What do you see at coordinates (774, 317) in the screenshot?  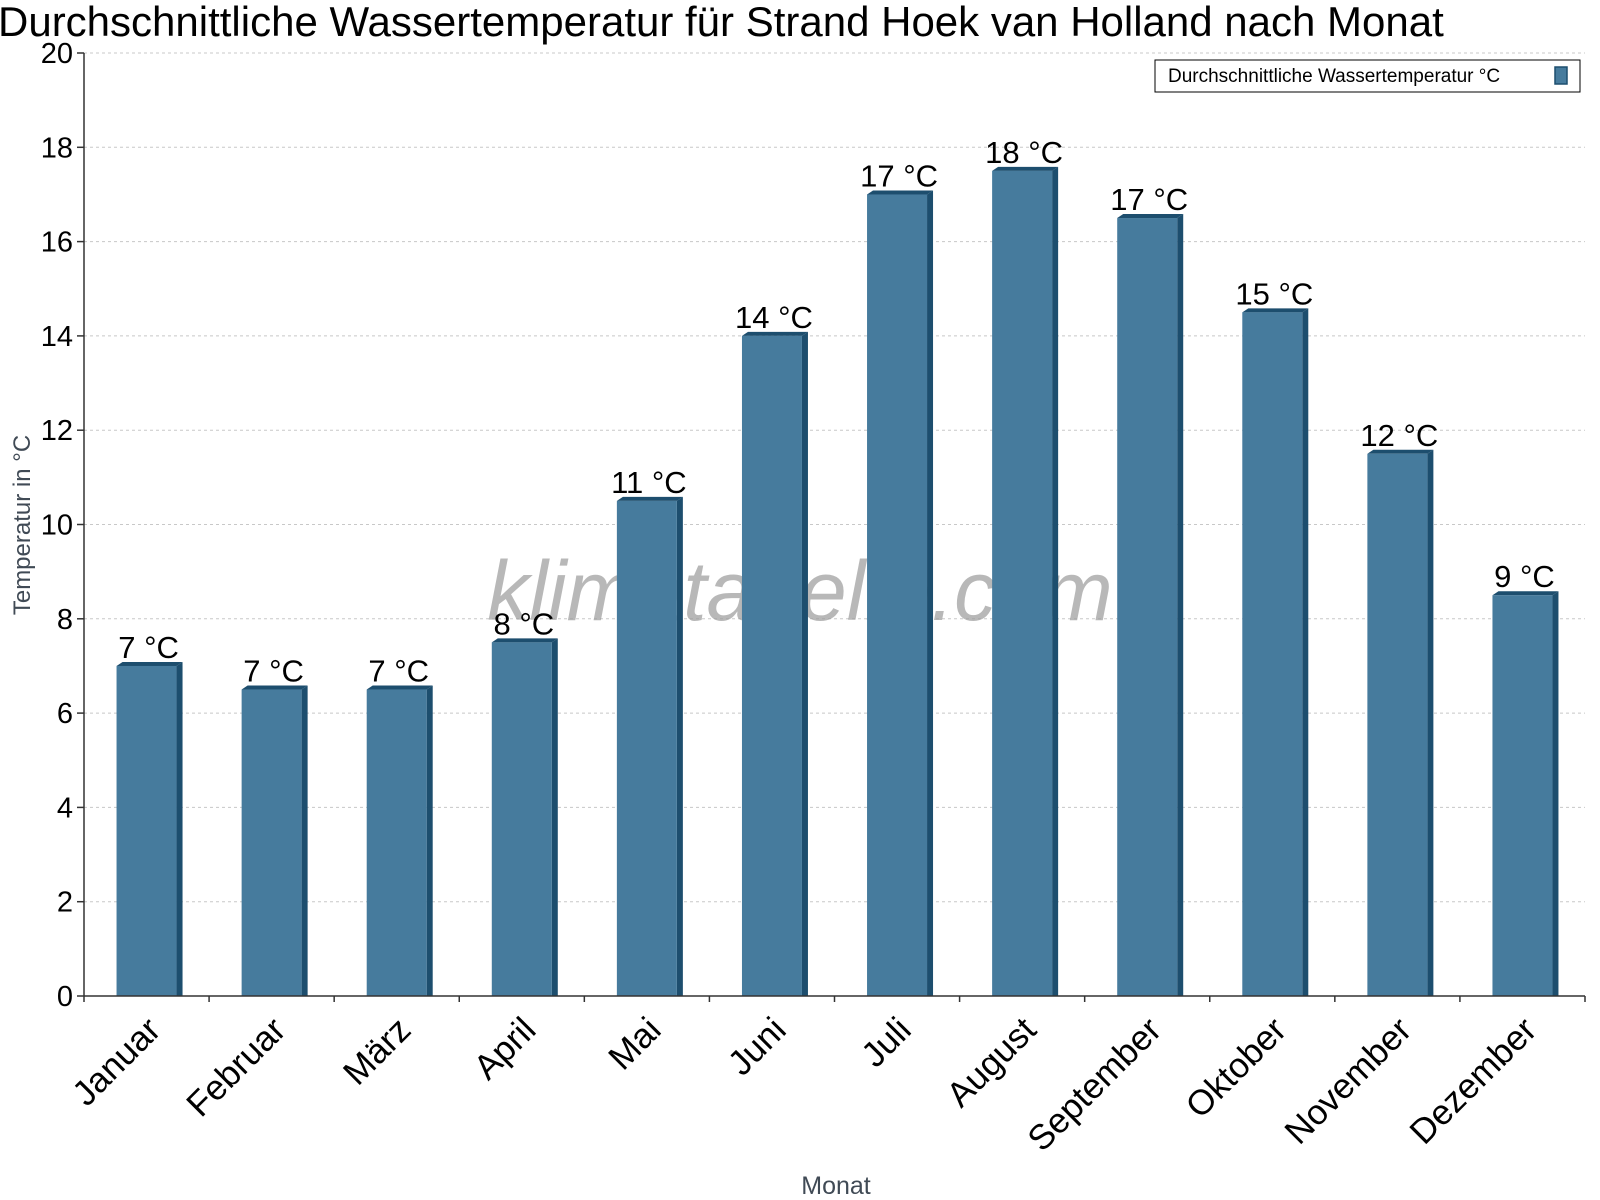 I see `data-label-juni: 14 °C` at bounding box center [774, 317].